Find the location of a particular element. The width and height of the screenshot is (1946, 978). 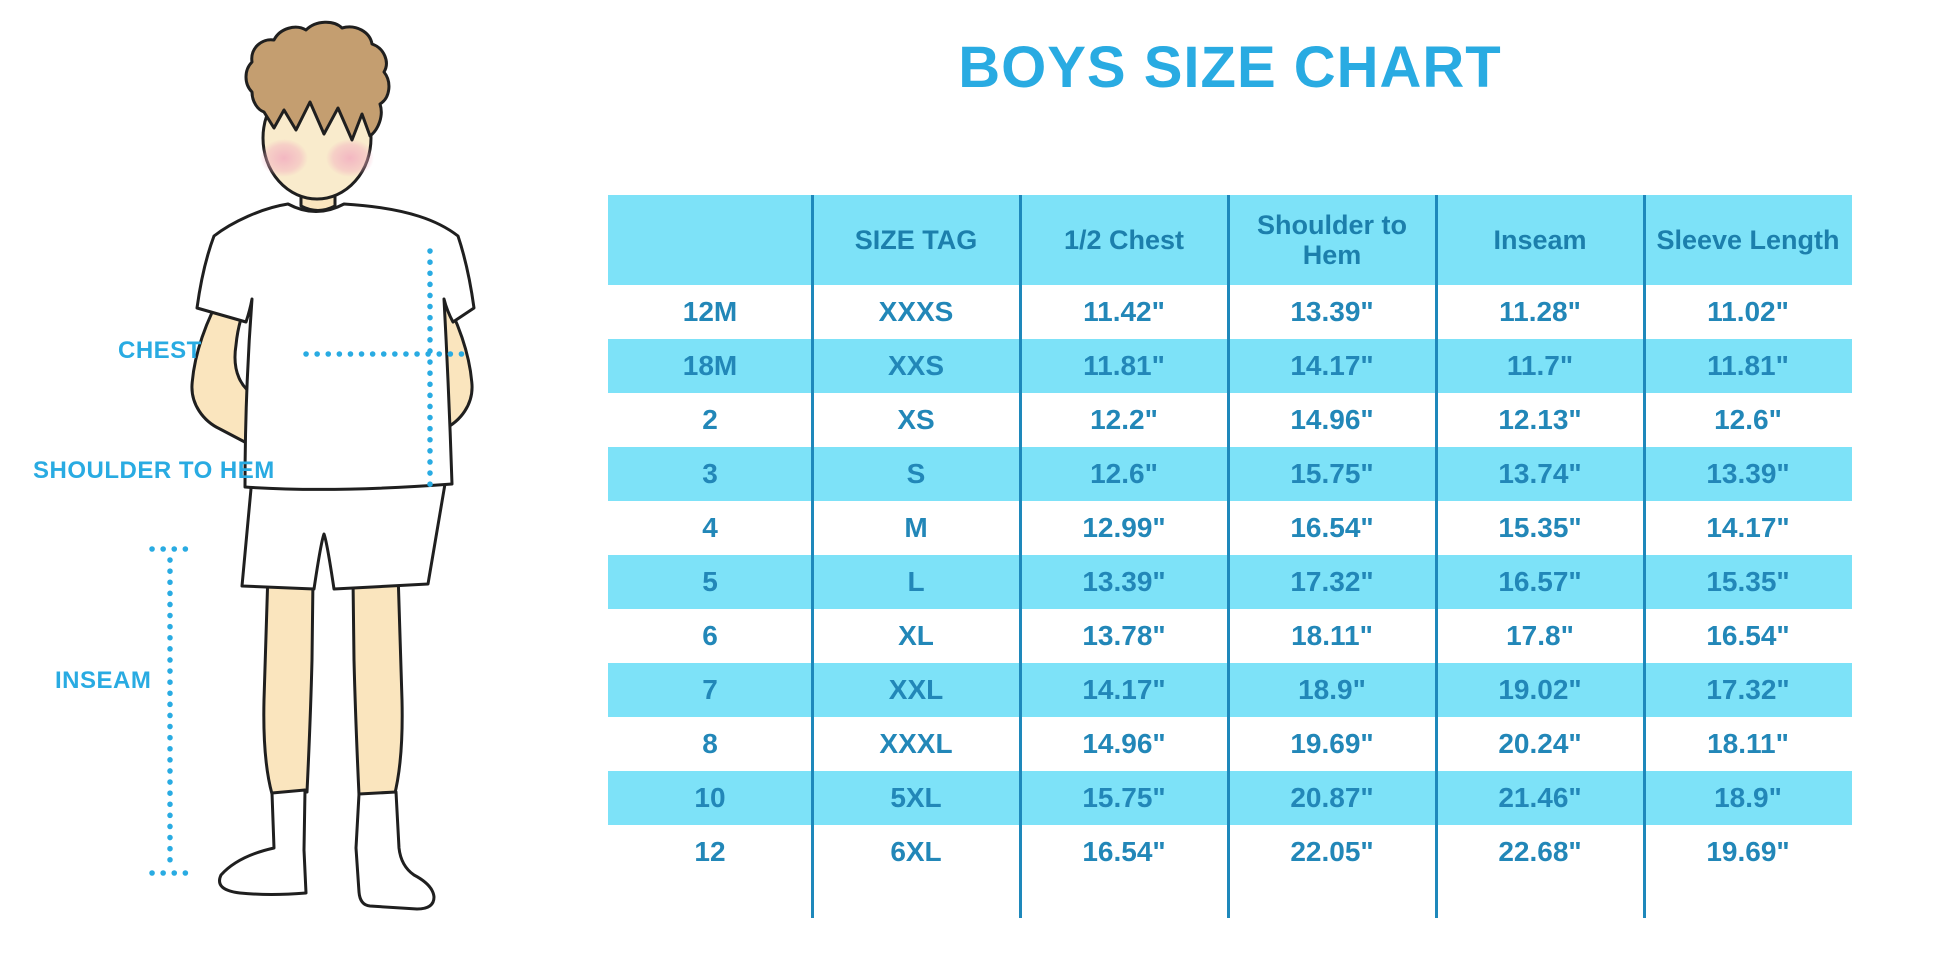

table-row: 8 XXXL 14.96" 19.69" 20.24" 18.11" is located at coordinates (1230, 744).